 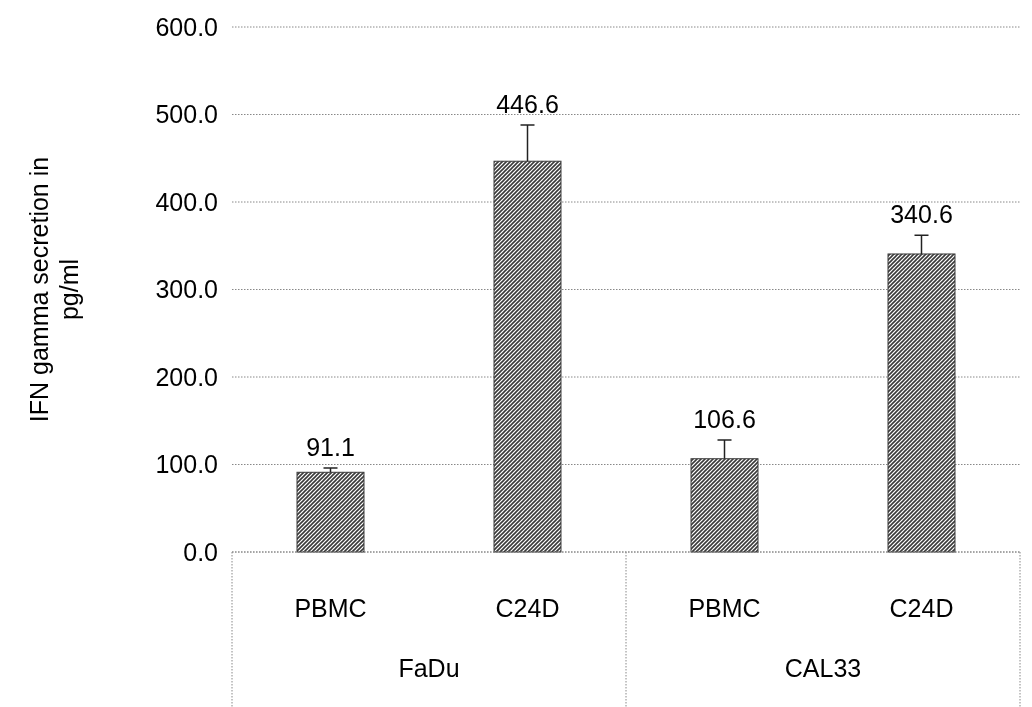 What do you see at coordinates (921, 214) in the screenshot?
I see `data-label: 340.6` at bounding box center [921, 214].